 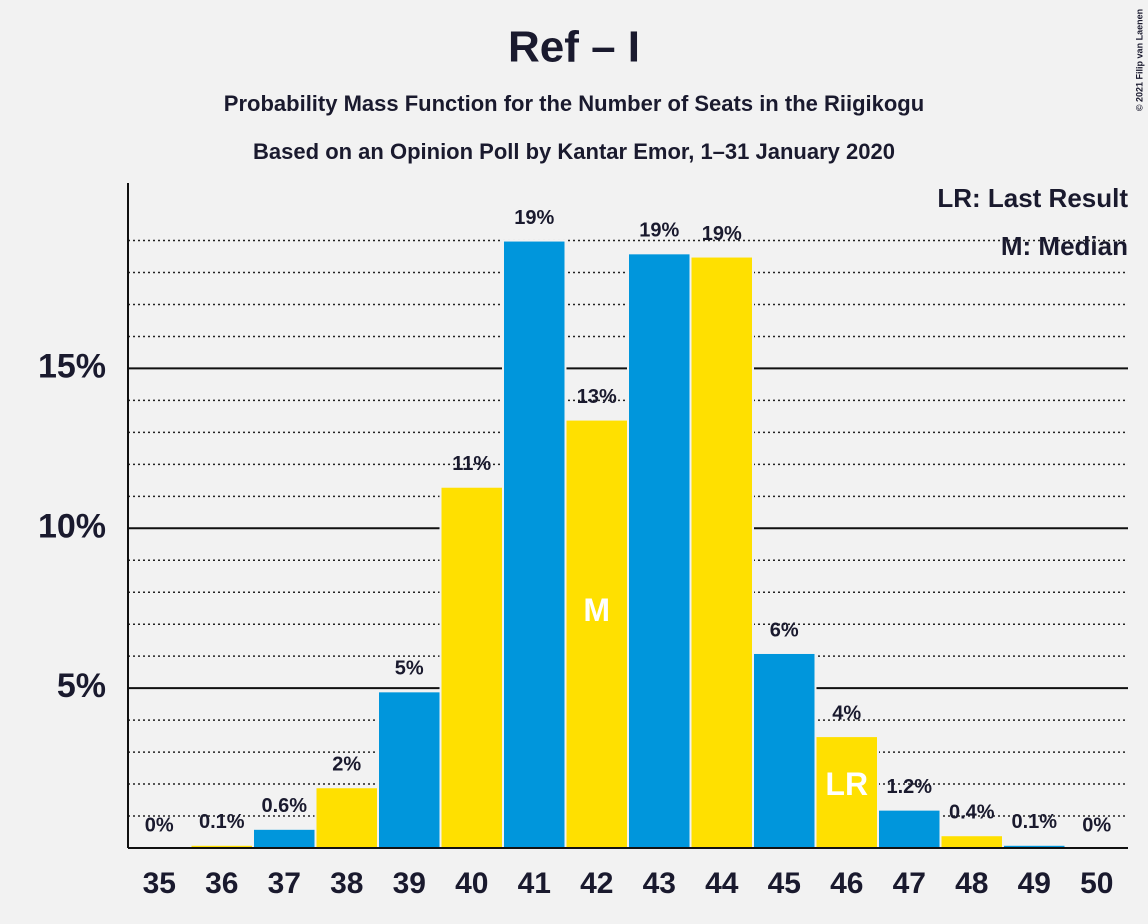 What do you see at coordinates (971, 883) in the screenshot?
I see `x-tick-label: 48` at bounding box center [971, 883].